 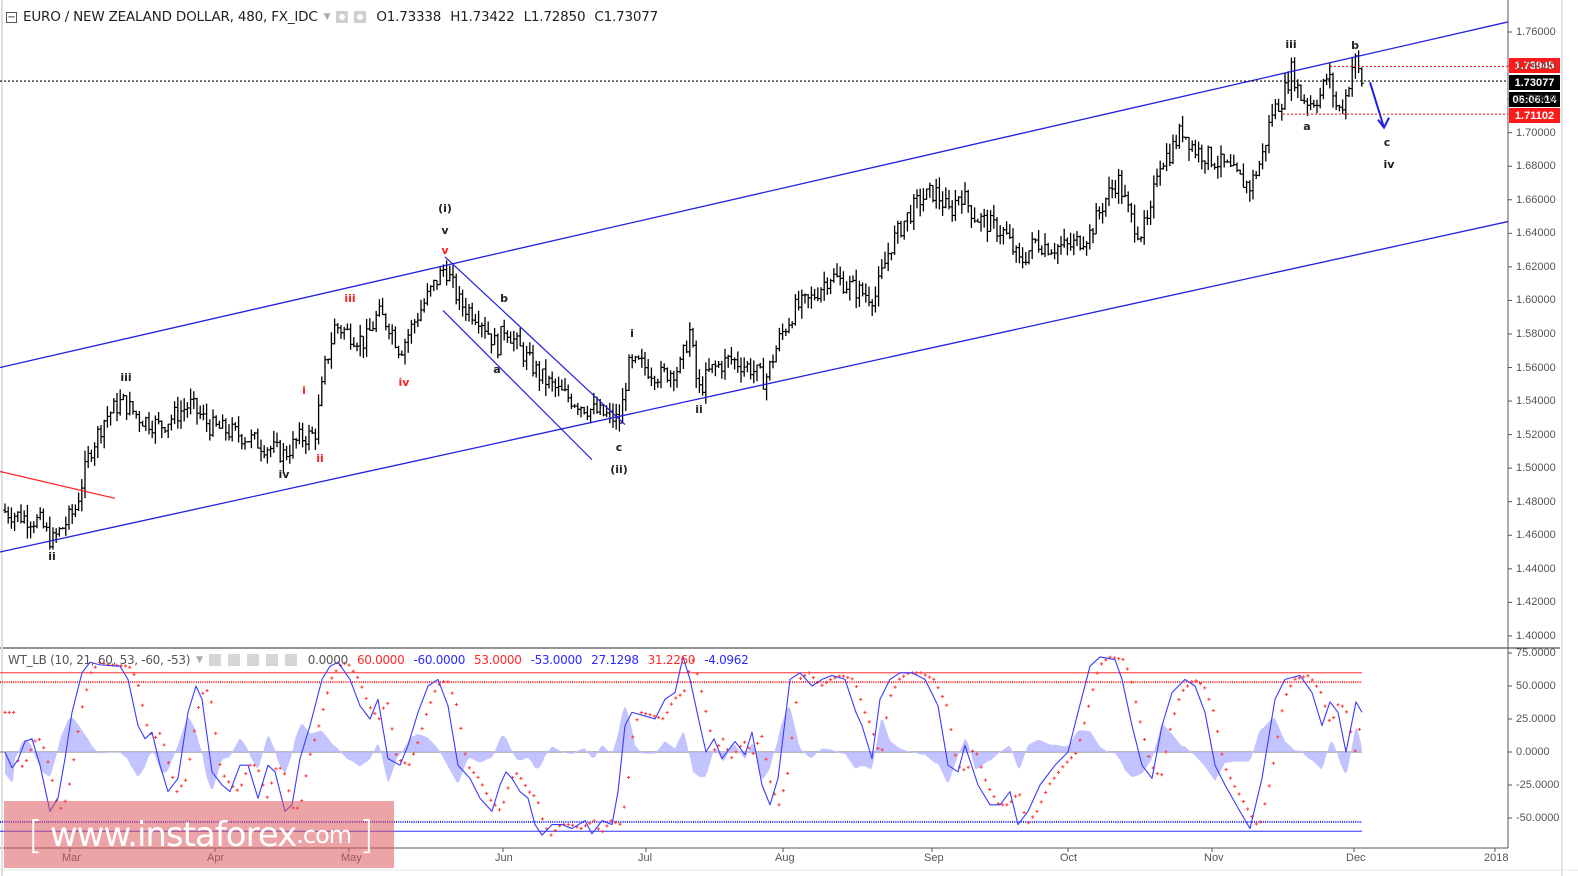 I want to click on ohlc-high: H1.73422, so click(x=482, y=17).